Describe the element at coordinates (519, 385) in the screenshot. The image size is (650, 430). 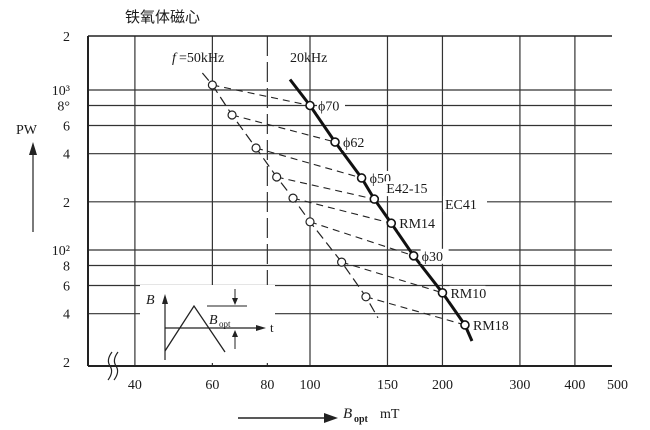
I see `x-tick-label: 300` at that location.